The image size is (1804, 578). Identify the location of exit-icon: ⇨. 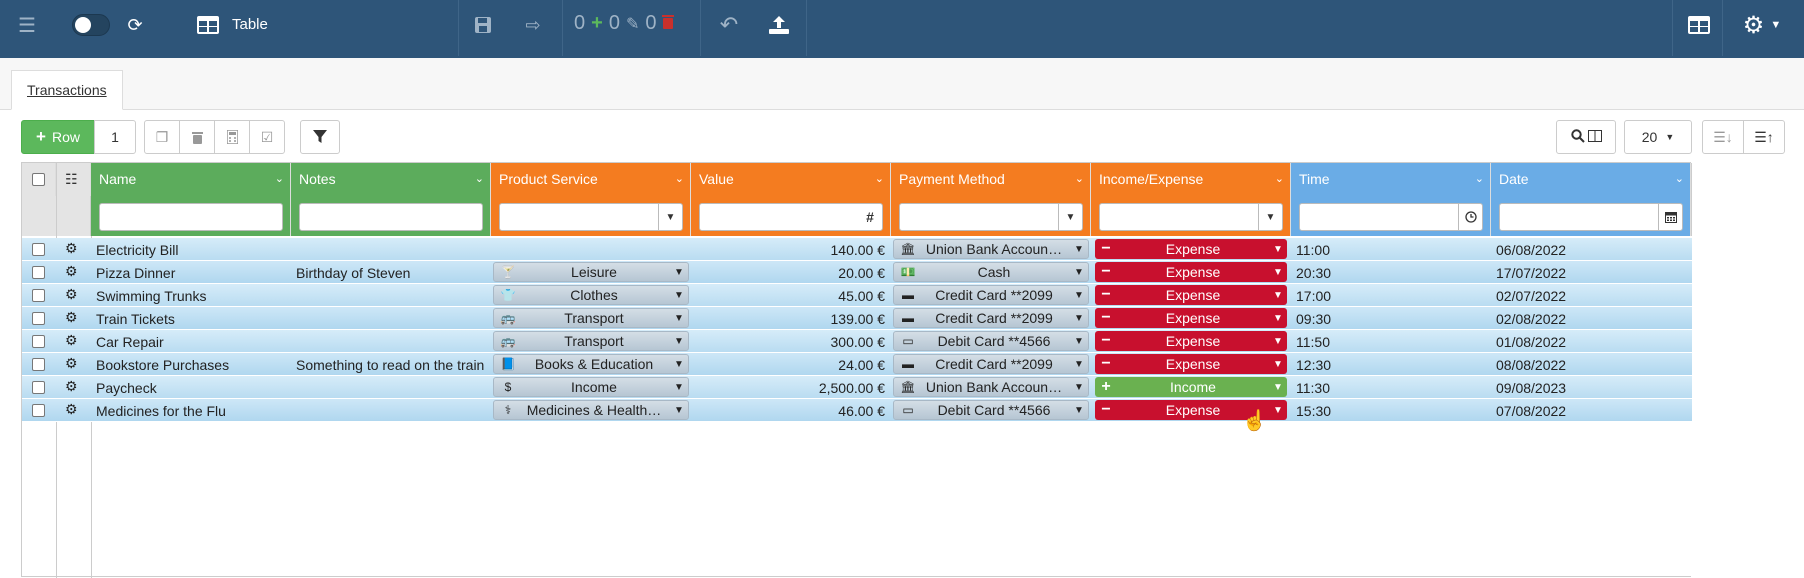
(533, 24).